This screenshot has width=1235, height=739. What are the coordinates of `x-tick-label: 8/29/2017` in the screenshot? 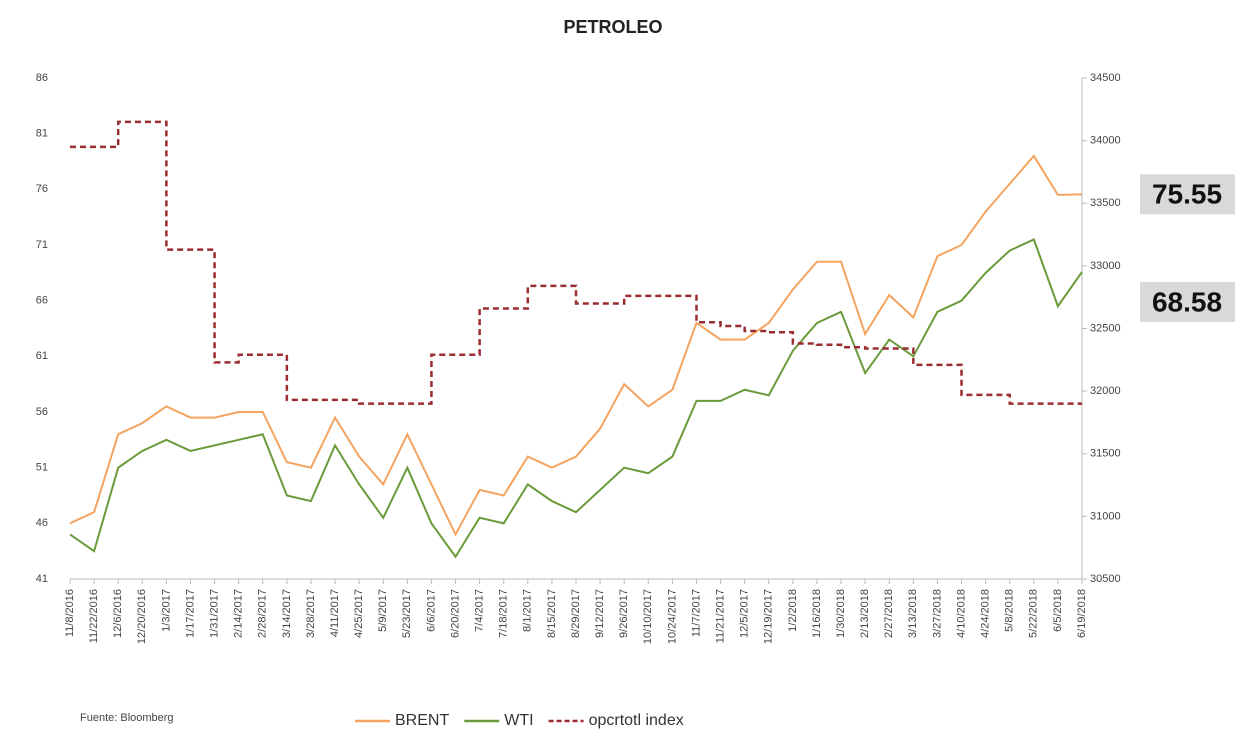 It's located at (576, 613).